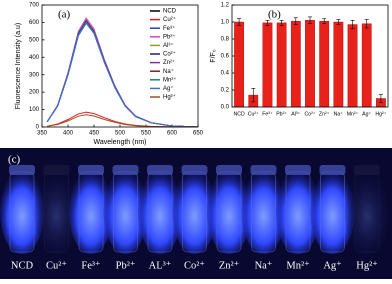 The image size is (392, 284). Describe the element at coordinates (332, 265) in the screenshot. I see `vial-label: Ag⁺` at that location.